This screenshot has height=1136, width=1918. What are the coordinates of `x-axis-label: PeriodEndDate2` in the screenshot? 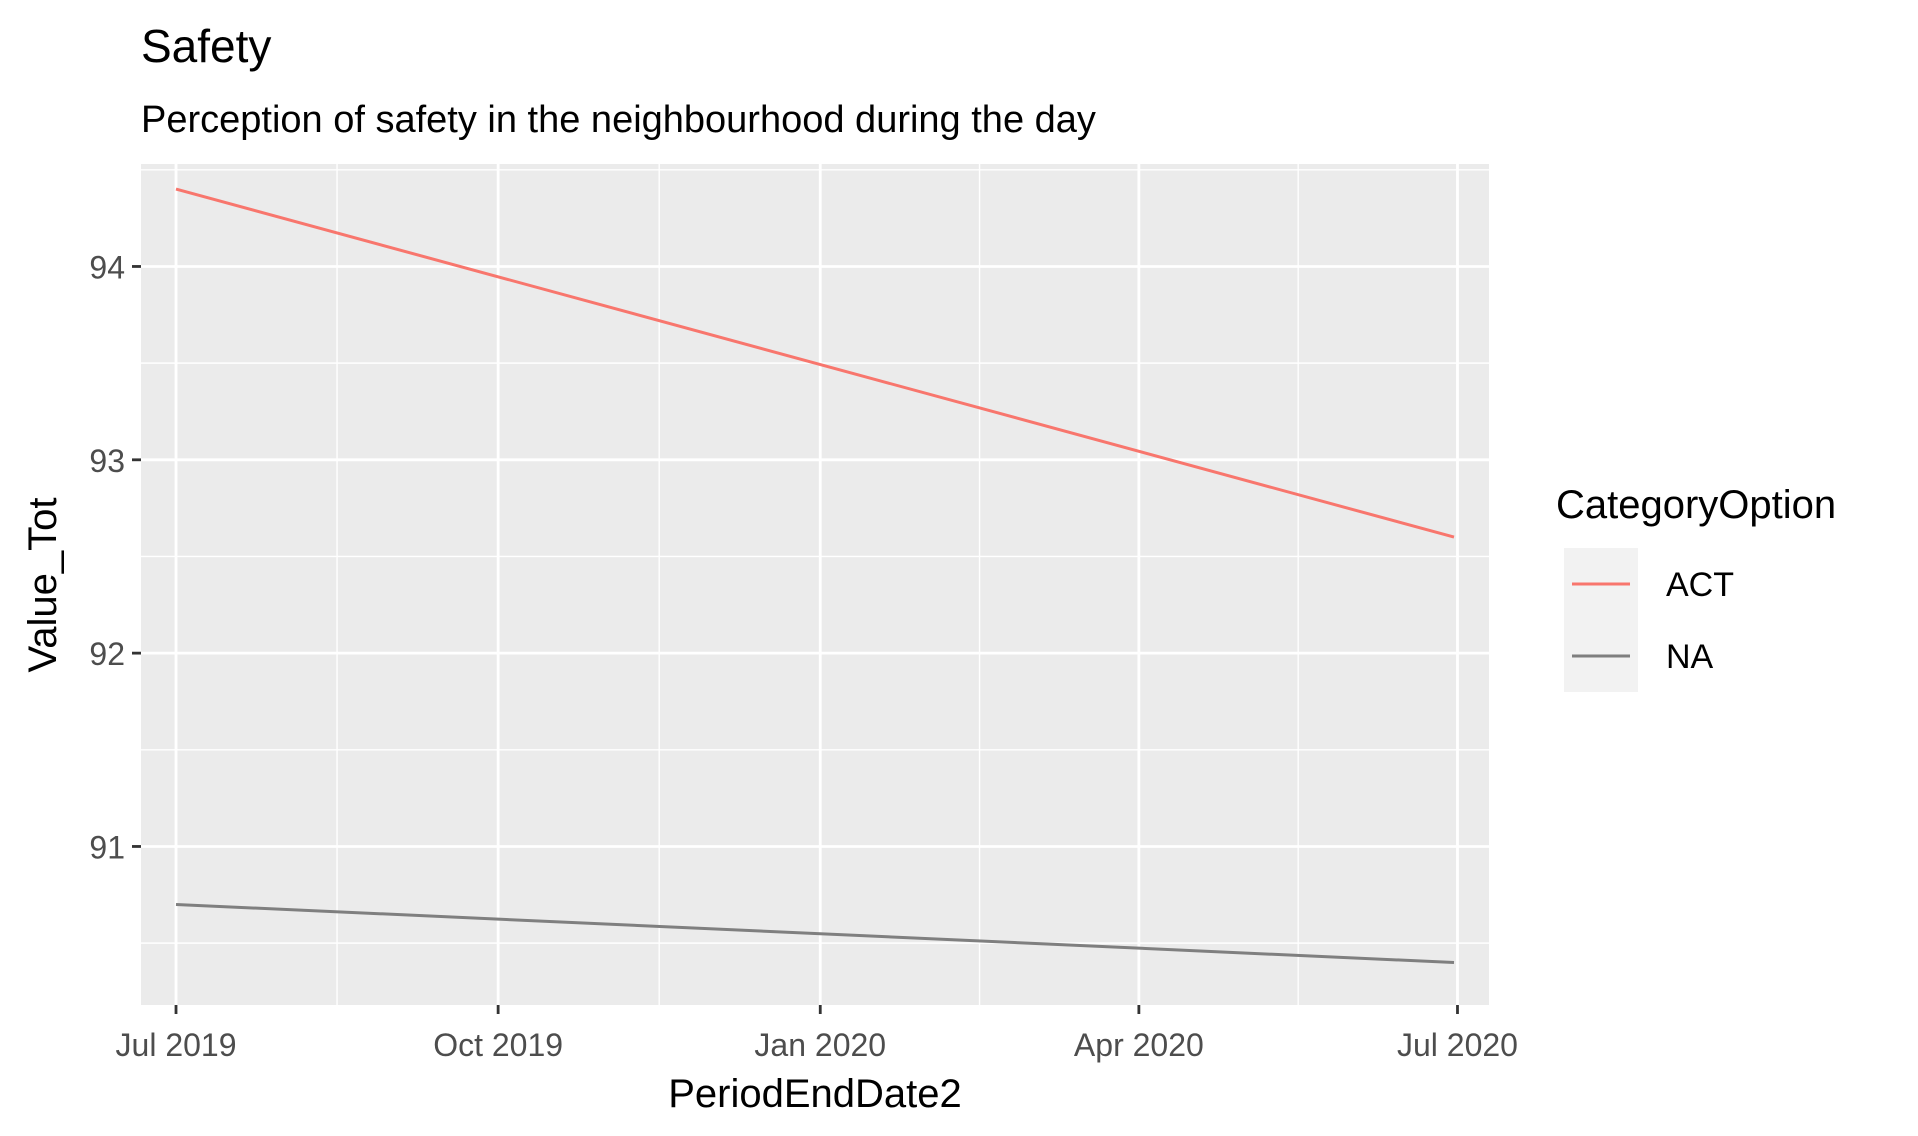 It's located at (815, 1094).